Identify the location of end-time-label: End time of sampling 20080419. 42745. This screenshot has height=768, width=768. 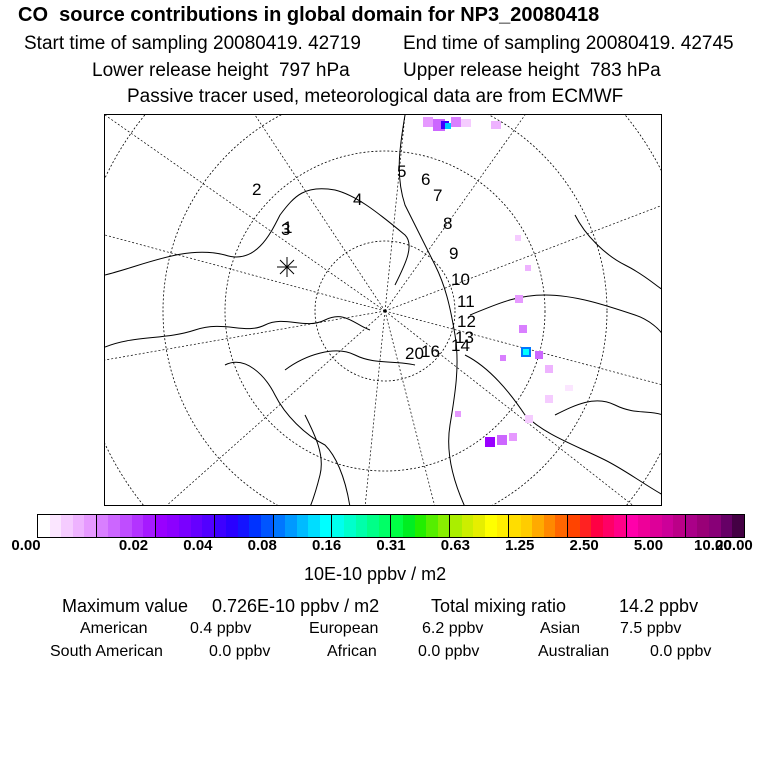
(568, 43).